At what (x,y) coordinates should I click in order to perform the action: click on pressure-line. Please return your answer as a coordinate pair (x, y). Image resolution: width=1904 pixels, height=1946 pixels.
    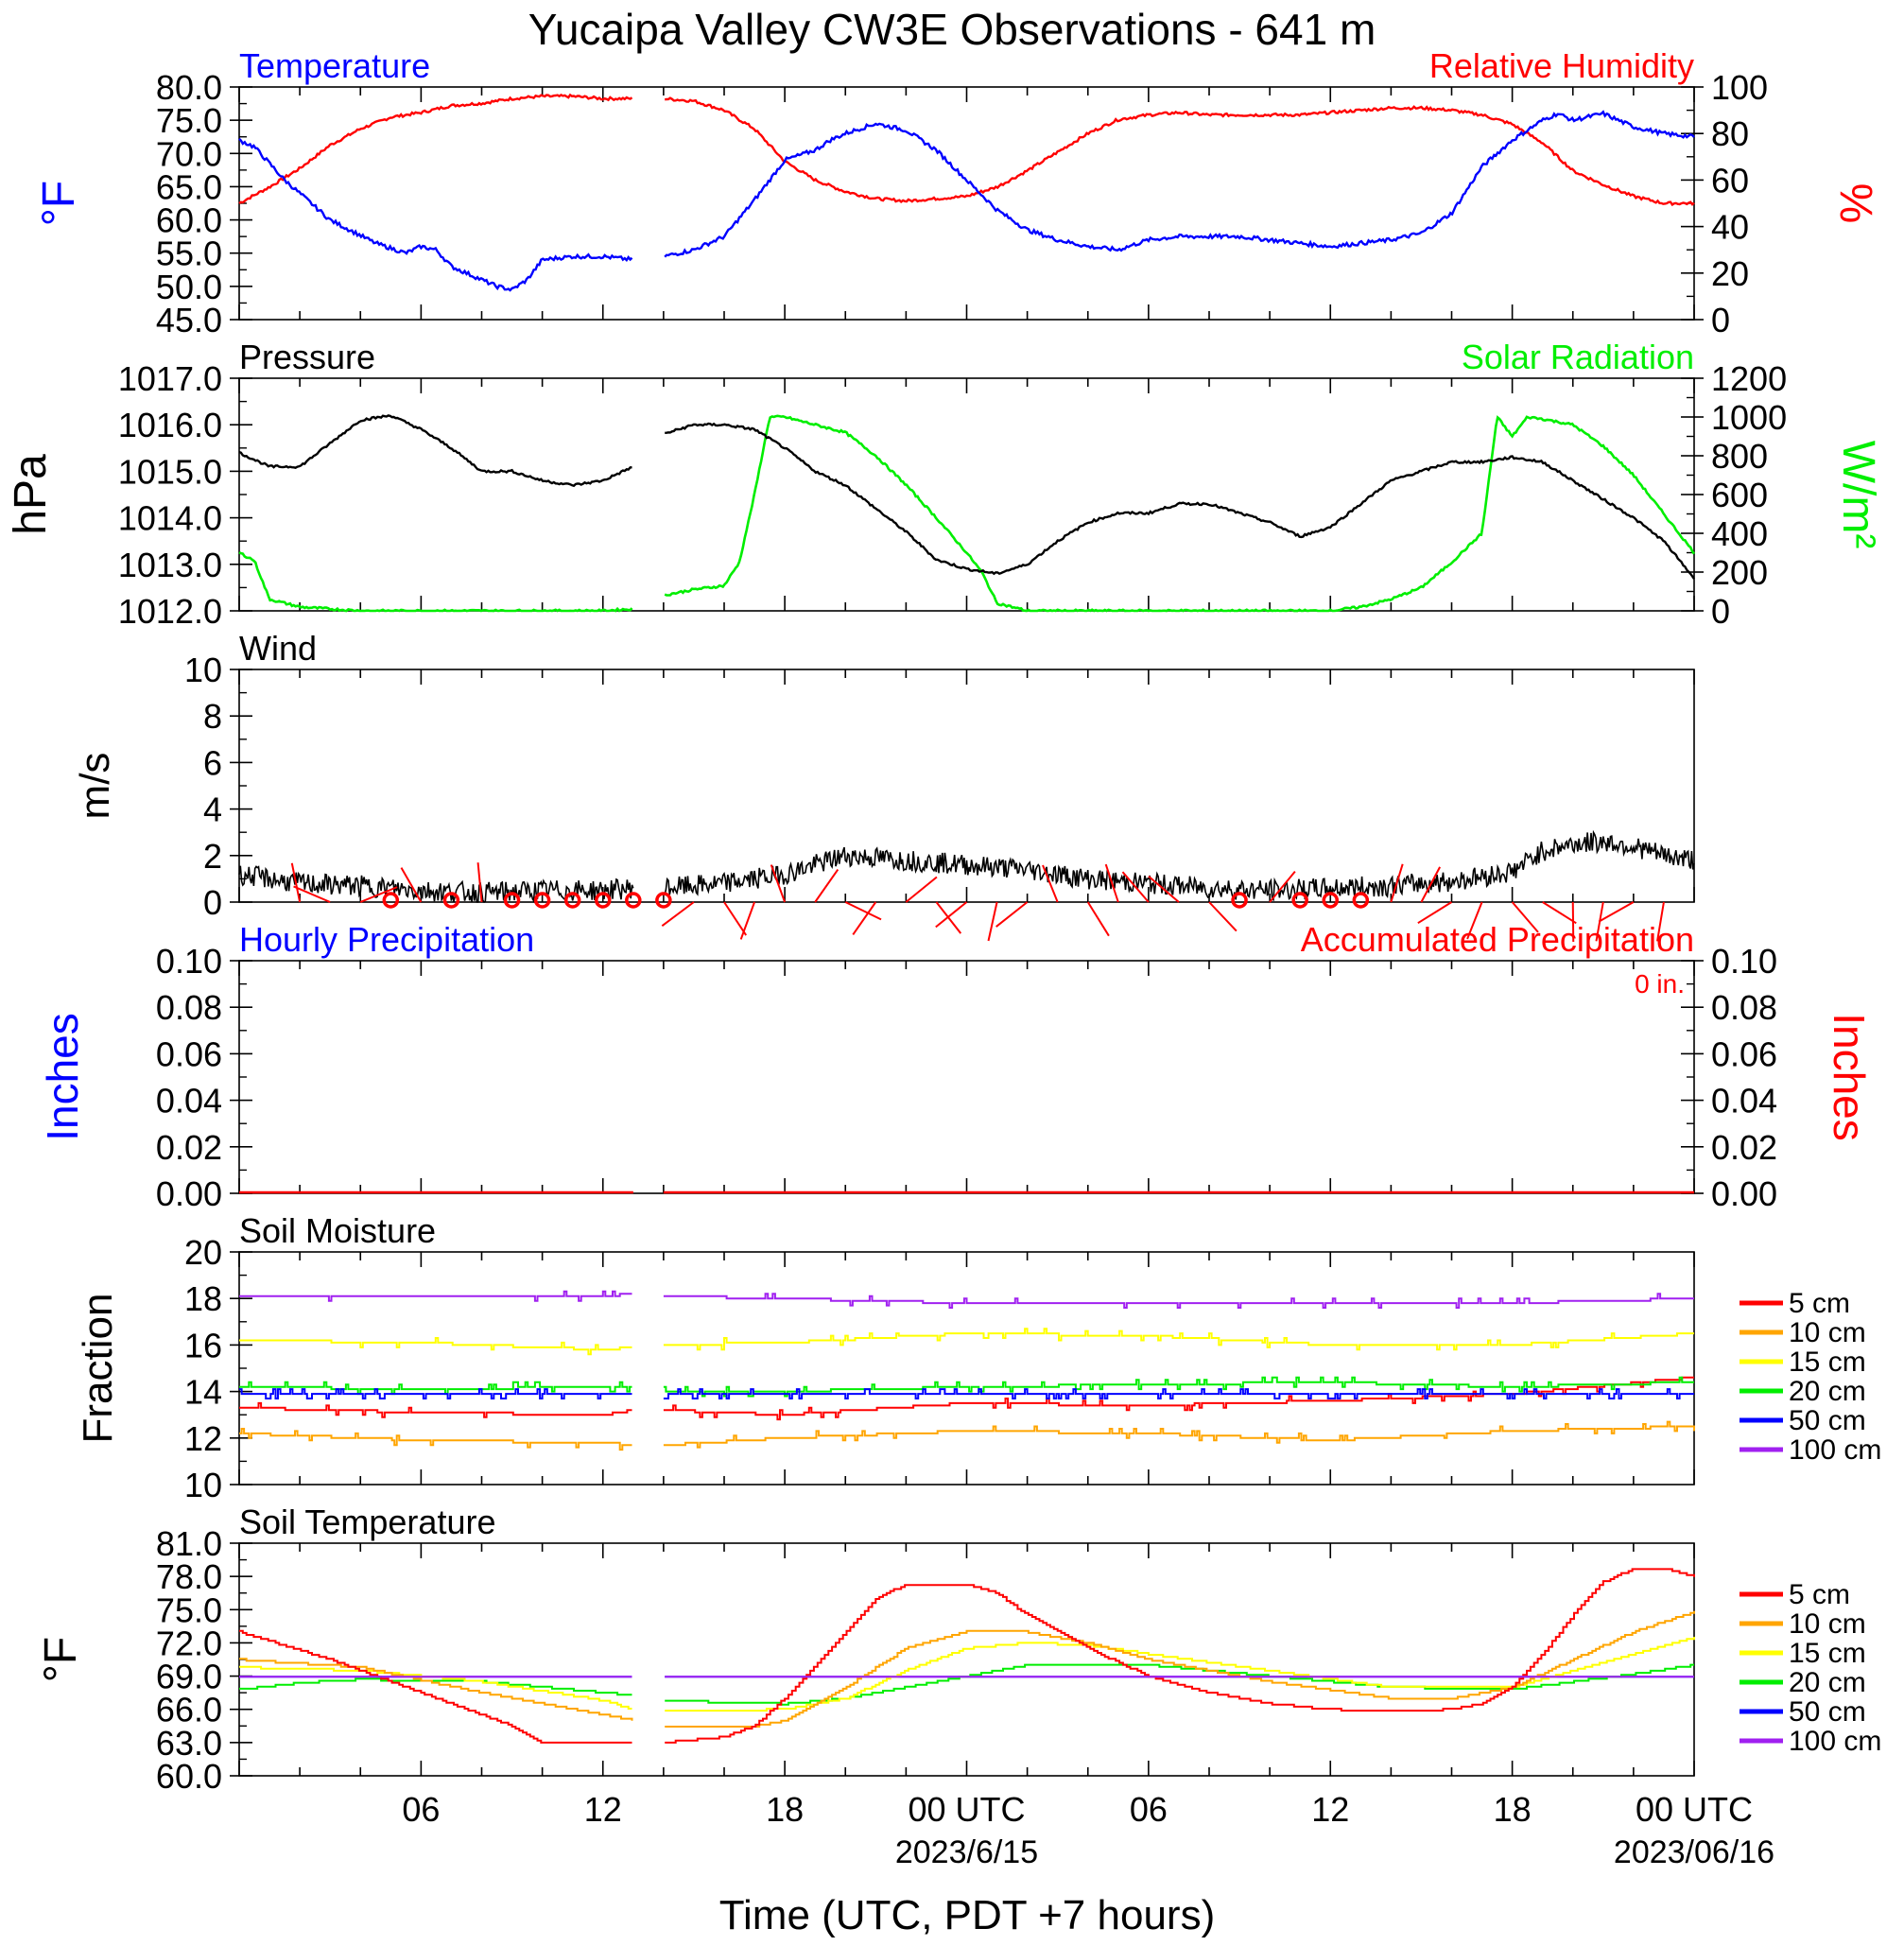
    Looking at the image, I should click on (966, 497).